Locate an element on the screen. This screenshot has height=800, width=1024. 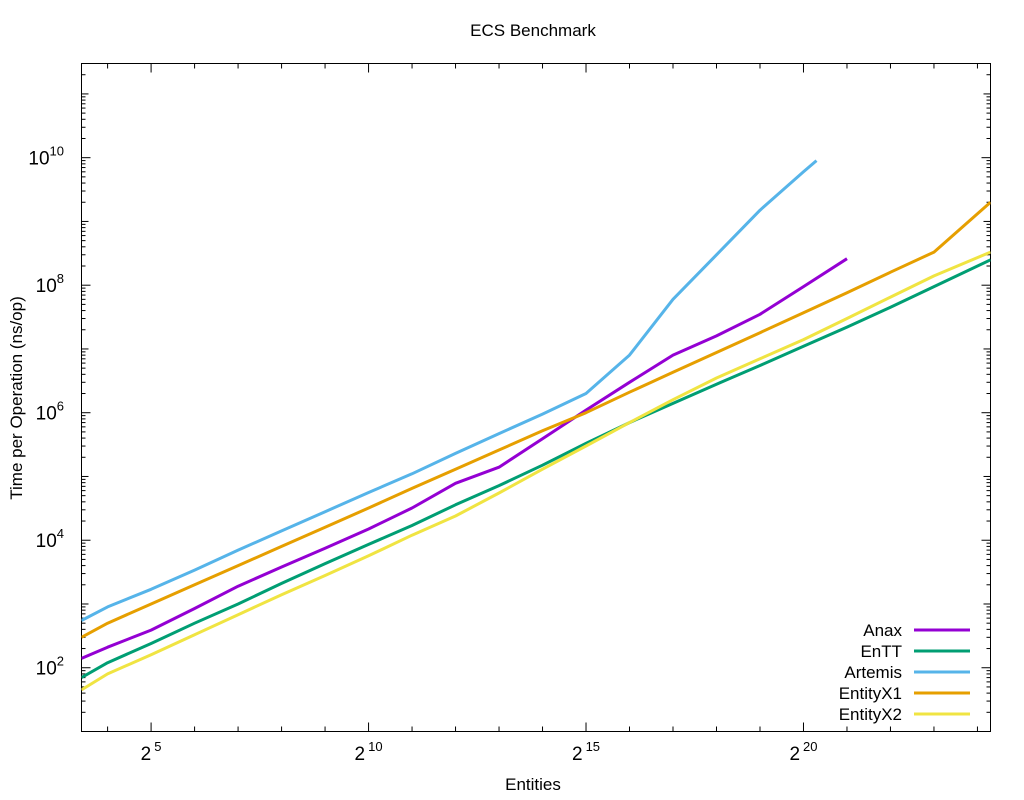
y-tick-label-exponent: 2 is located at coordinates (60, 661).